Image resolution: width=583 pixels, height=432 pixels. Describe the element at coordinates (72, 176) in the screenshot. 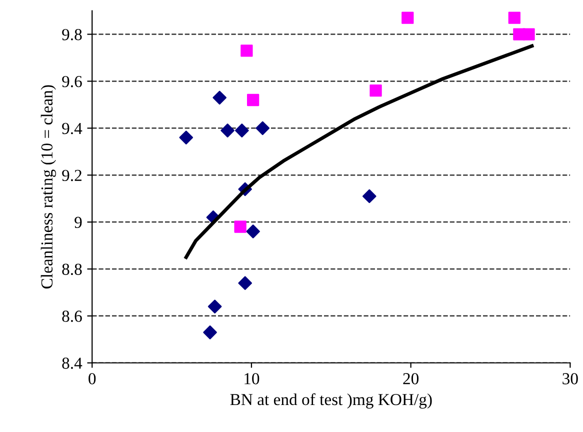

I see `y-tick-label: 9.2` at that location.